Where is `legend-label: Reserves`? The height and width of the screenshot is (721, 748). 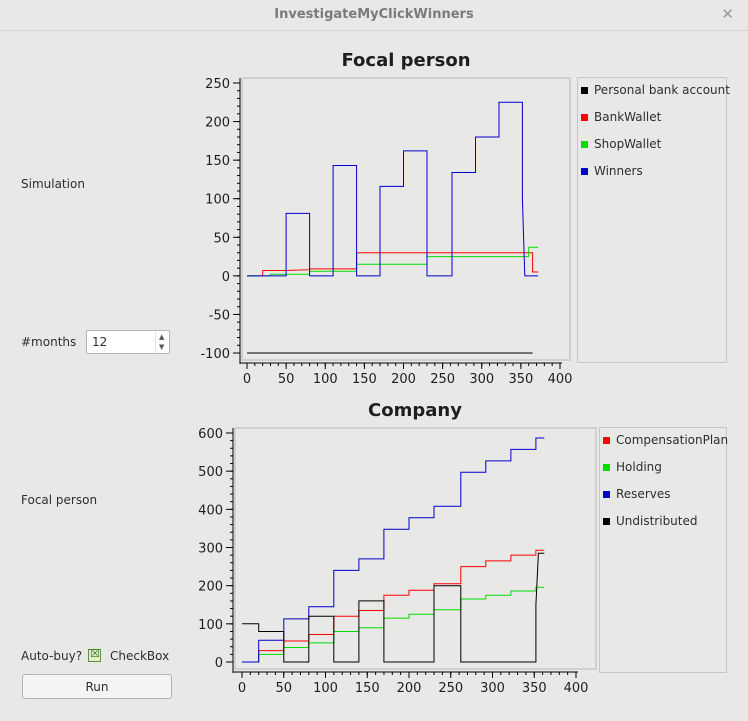 legend-label: Reserves is located at coordinates (643, 494).